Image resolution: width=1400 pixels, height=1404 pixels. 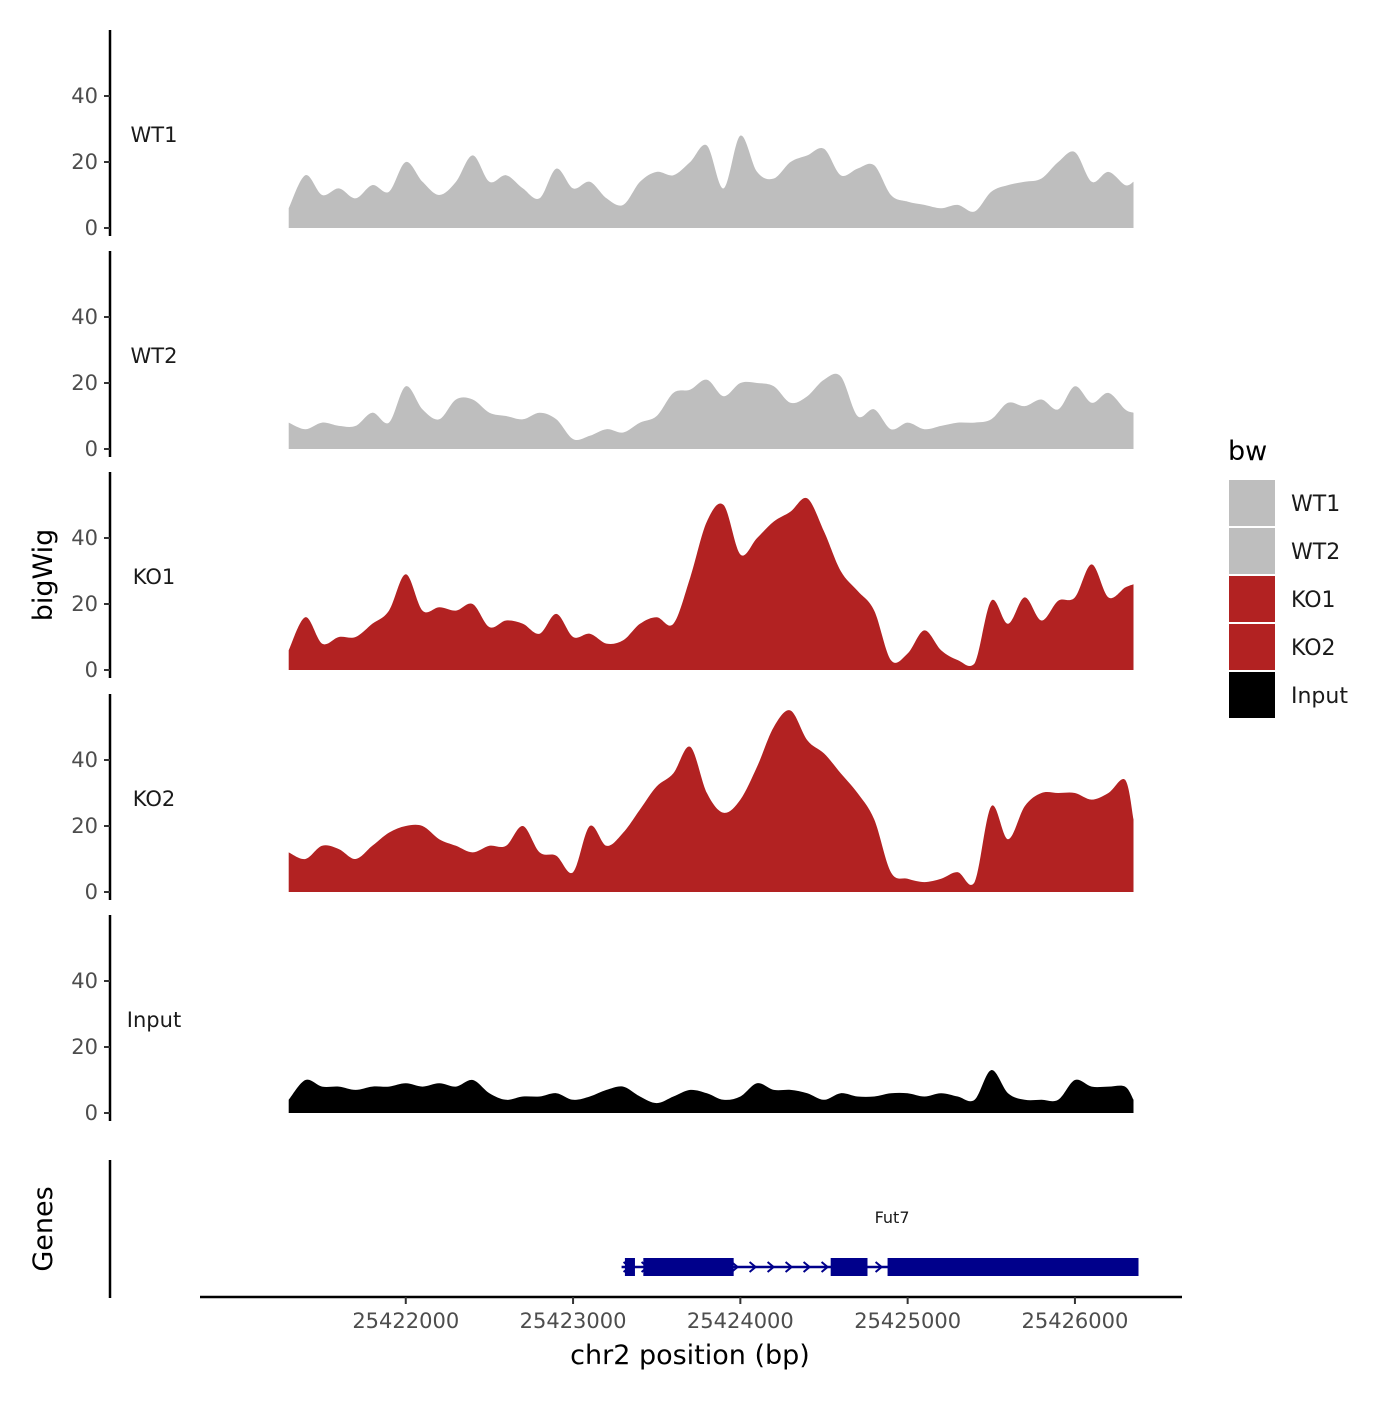 I want to click on gene-label: Fut7, so click(x=892, y=1217).